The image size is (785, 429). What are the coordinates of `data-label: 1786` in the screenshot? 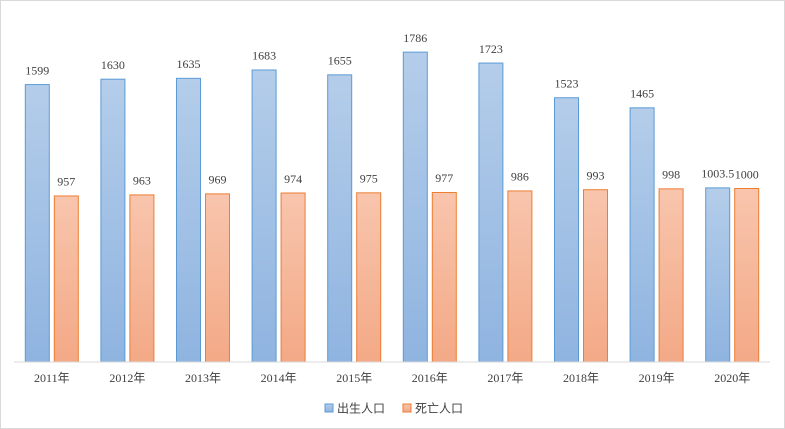 It's located at (415, 38).